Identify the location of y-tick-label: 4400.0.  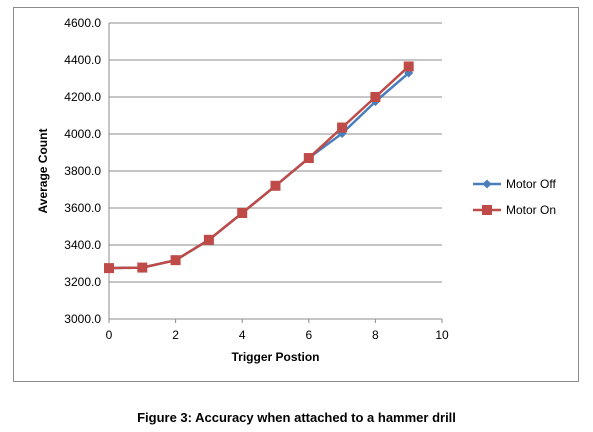
(82, 60).